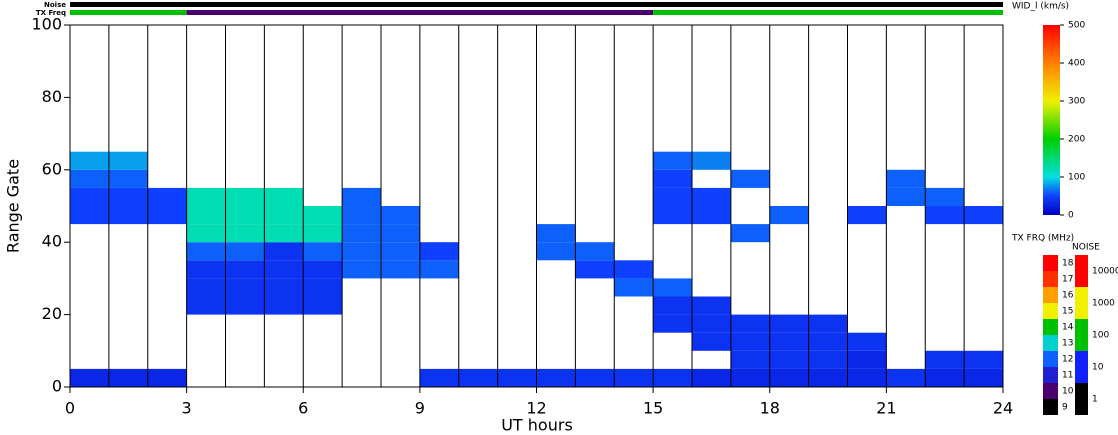 The image size is (1118, 435). What do you see at coordinates (536, 4) in the screenshot?
I see `noise-bar` at bounding box center [536, 4].